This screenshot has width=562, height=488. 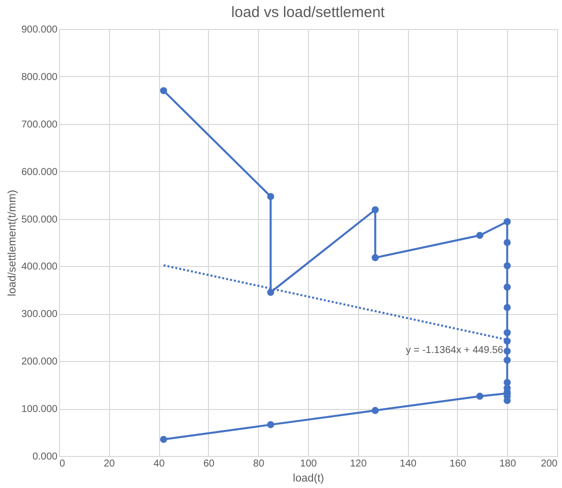 I want to click on annotation: y = -1.1364x + 449.56, so click(x=455, y=350).